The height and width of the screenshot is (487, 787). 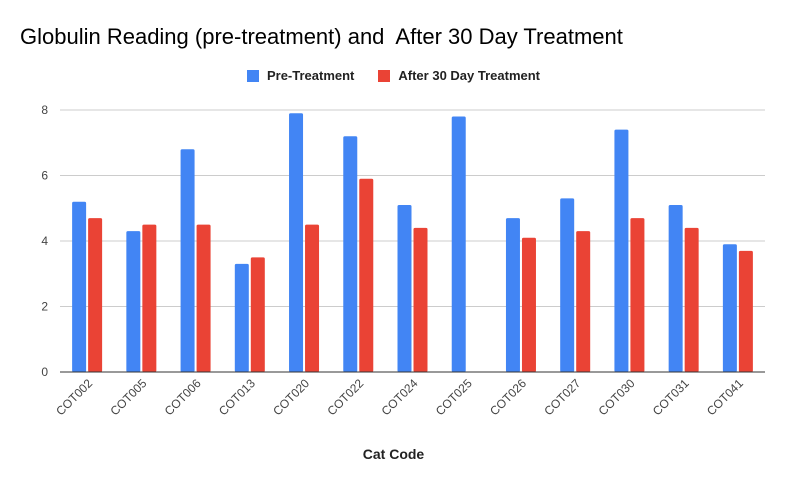 What do you see at coordinates (675, 288) in the screenshot?
I see `bar-pre-treatment-cot031` at bounding box center [675, 288].